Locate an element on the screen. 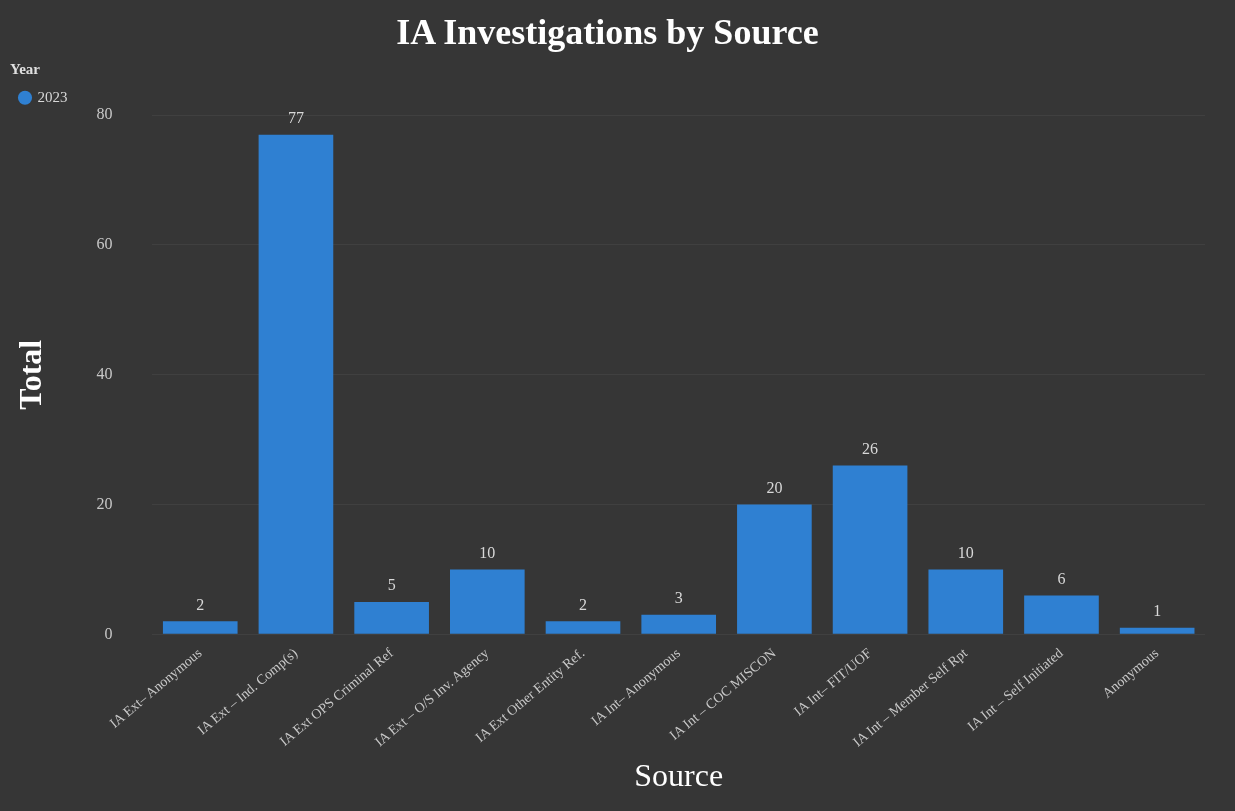 The height and width of the screenshot is (811, 1235). y-axis-title: Total is located at coordinates (30, 374).